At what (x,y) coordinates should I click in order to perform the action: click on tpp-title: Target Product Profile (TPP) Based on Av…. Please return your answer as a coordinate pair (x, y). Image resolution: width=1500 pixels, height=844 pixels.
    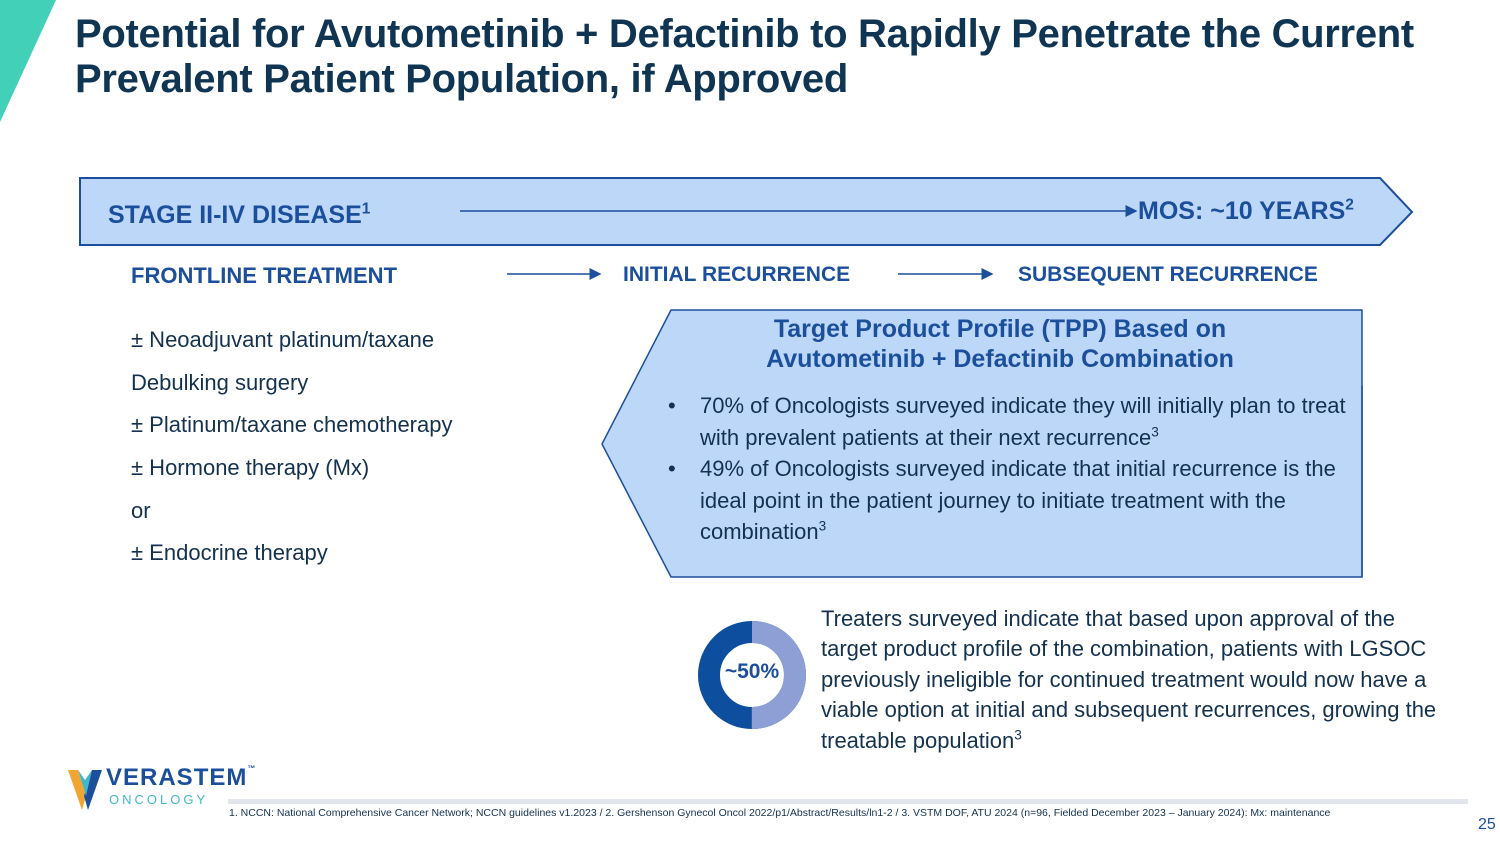
    Looking at the image, I should click on (1000, 344).